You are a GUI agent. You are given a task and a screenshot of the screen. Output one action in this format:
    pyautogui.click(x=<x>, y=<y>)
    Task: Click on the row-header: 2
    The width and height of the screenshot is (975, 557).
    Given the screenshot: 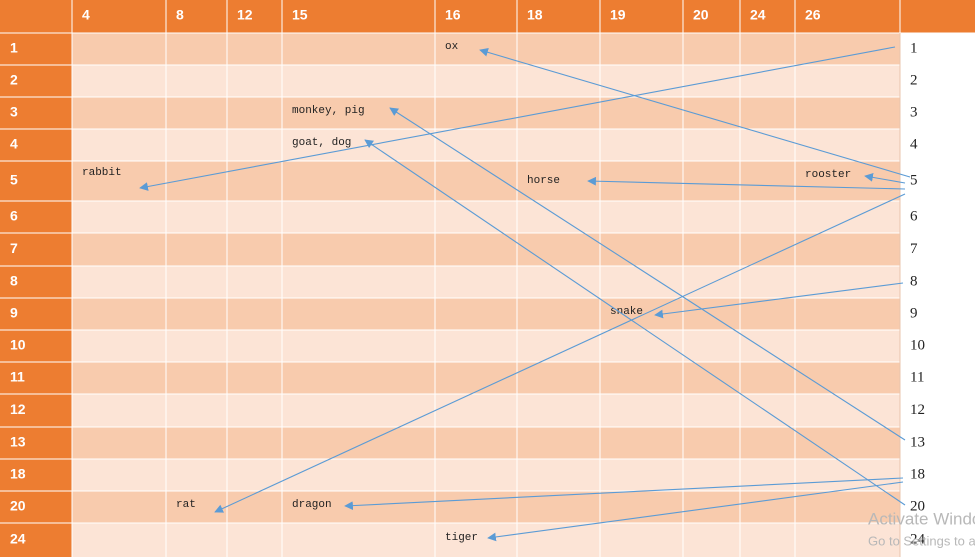 What is the action you would take?
    pyautogui.click(x=14, y=80)
    